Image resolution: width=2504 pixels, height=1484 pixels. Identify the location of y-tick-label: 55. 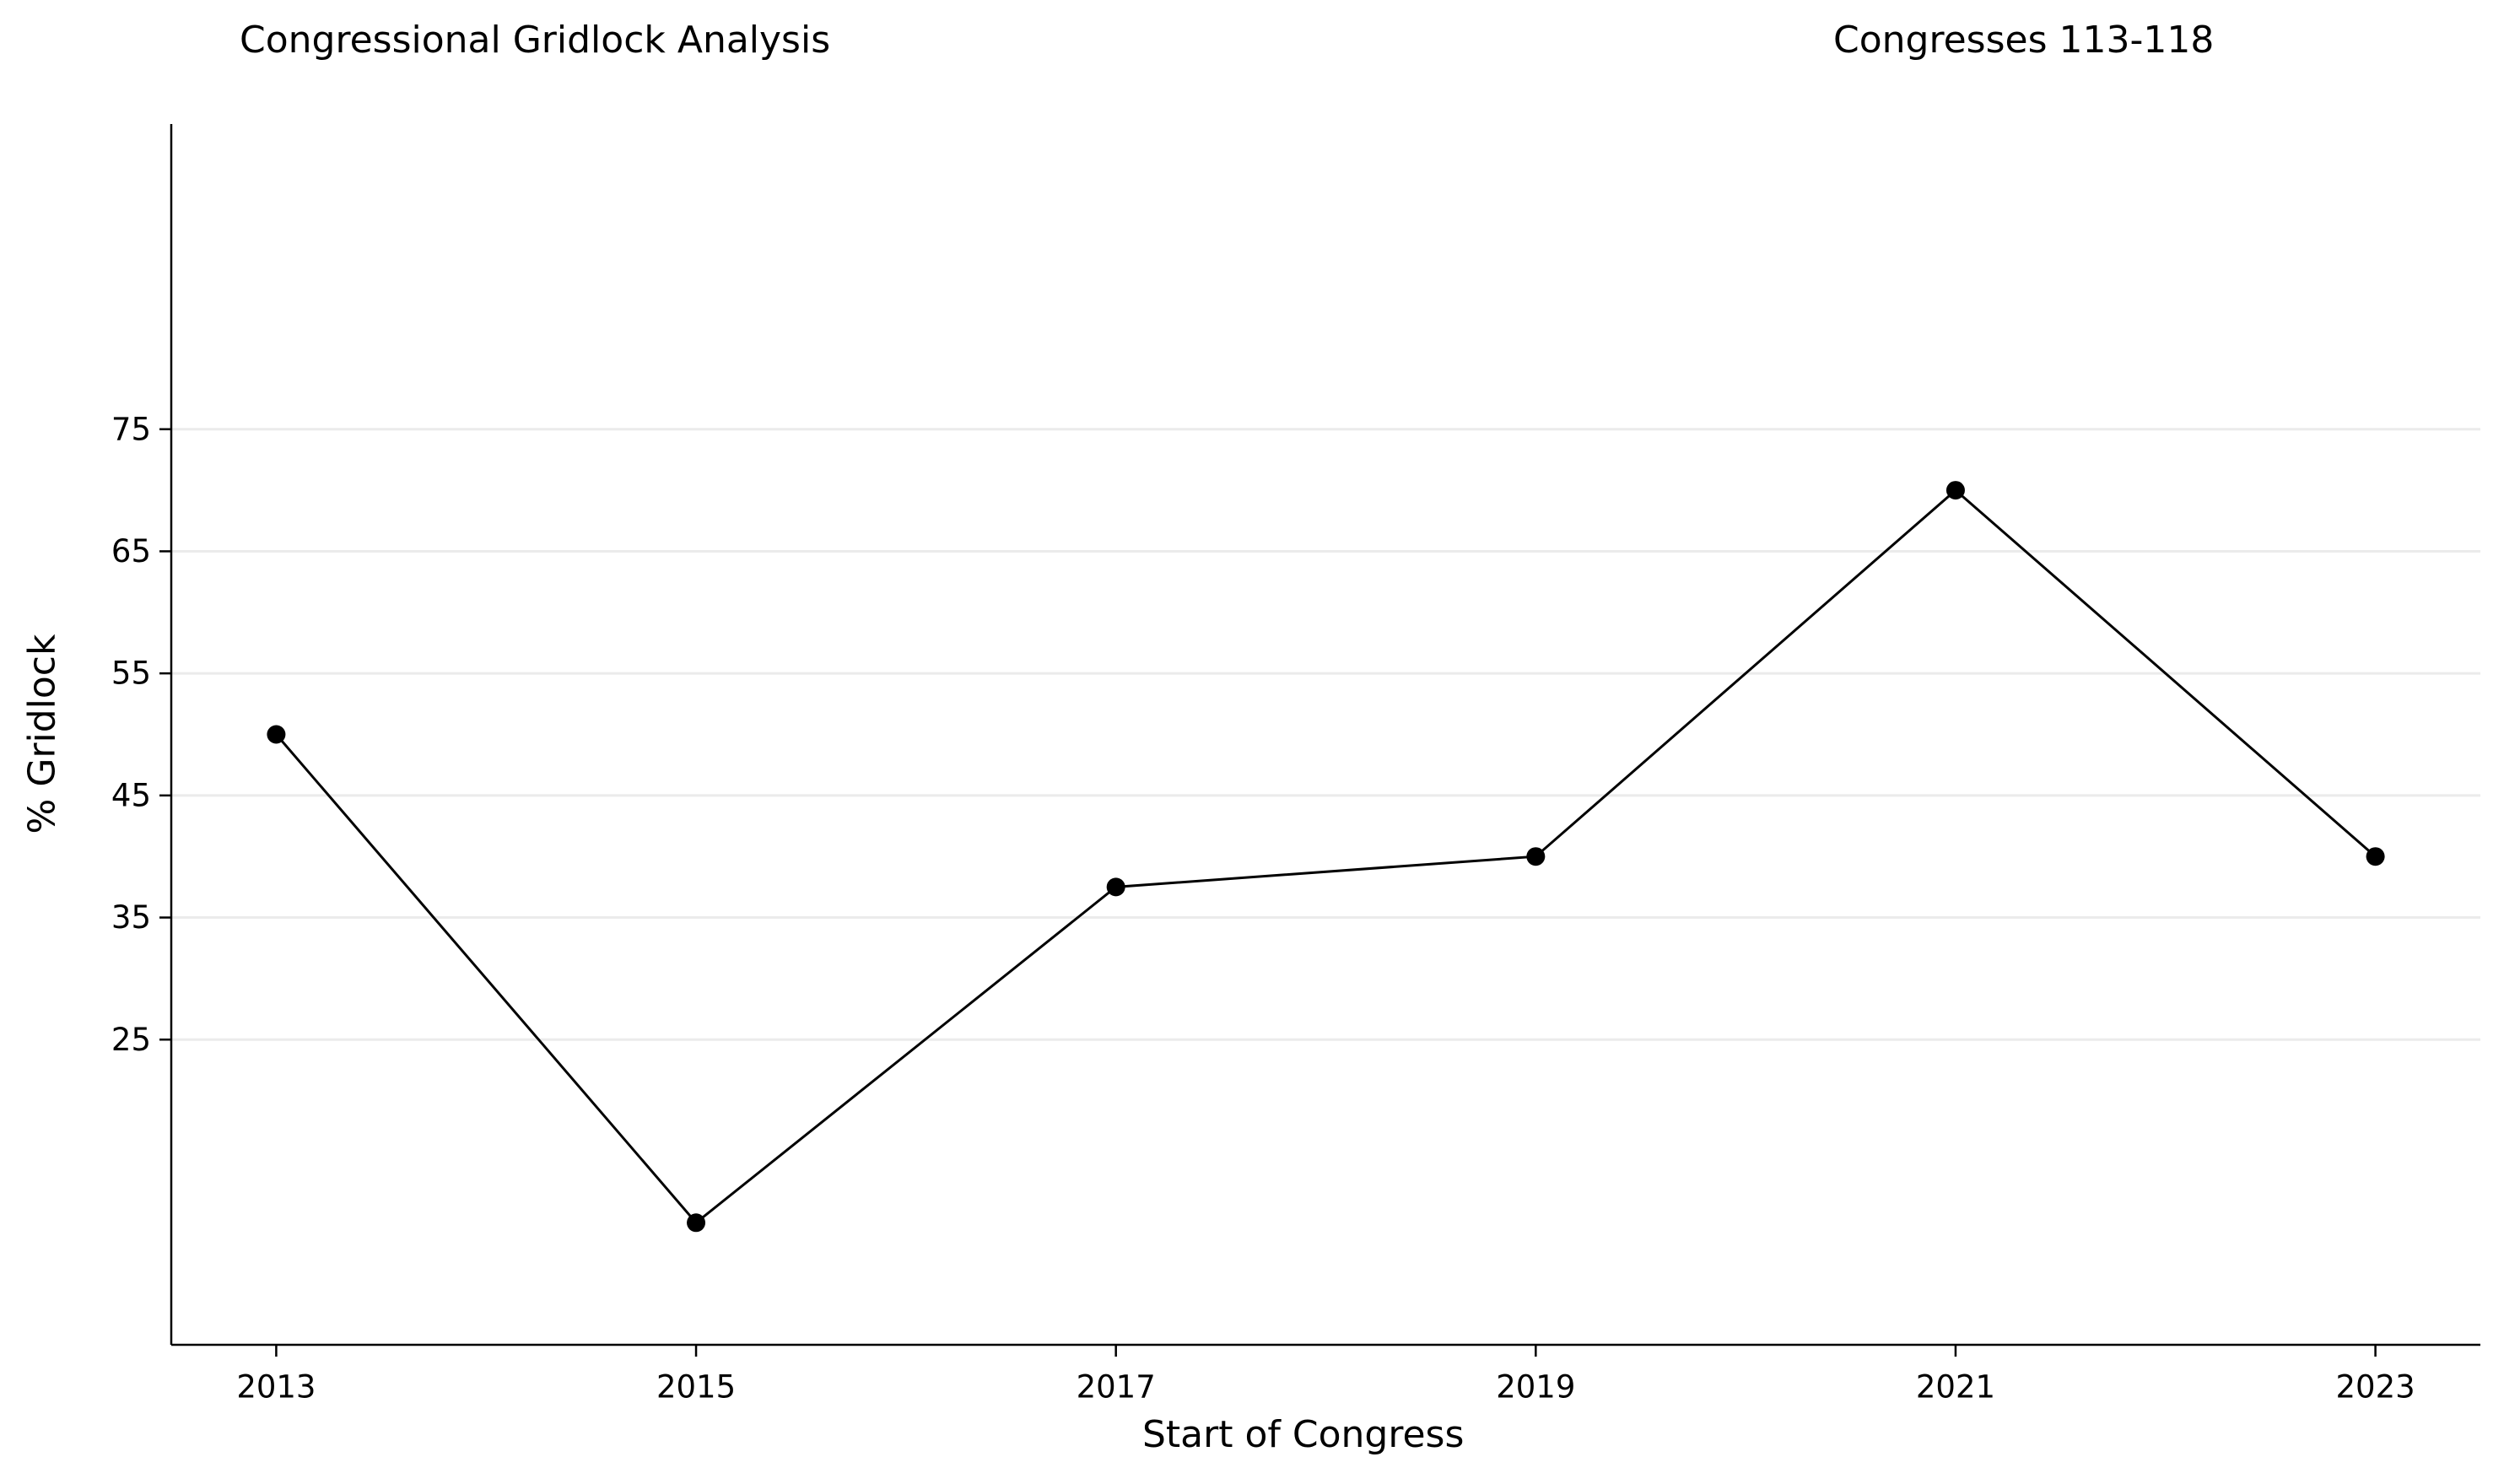
(131, 674).